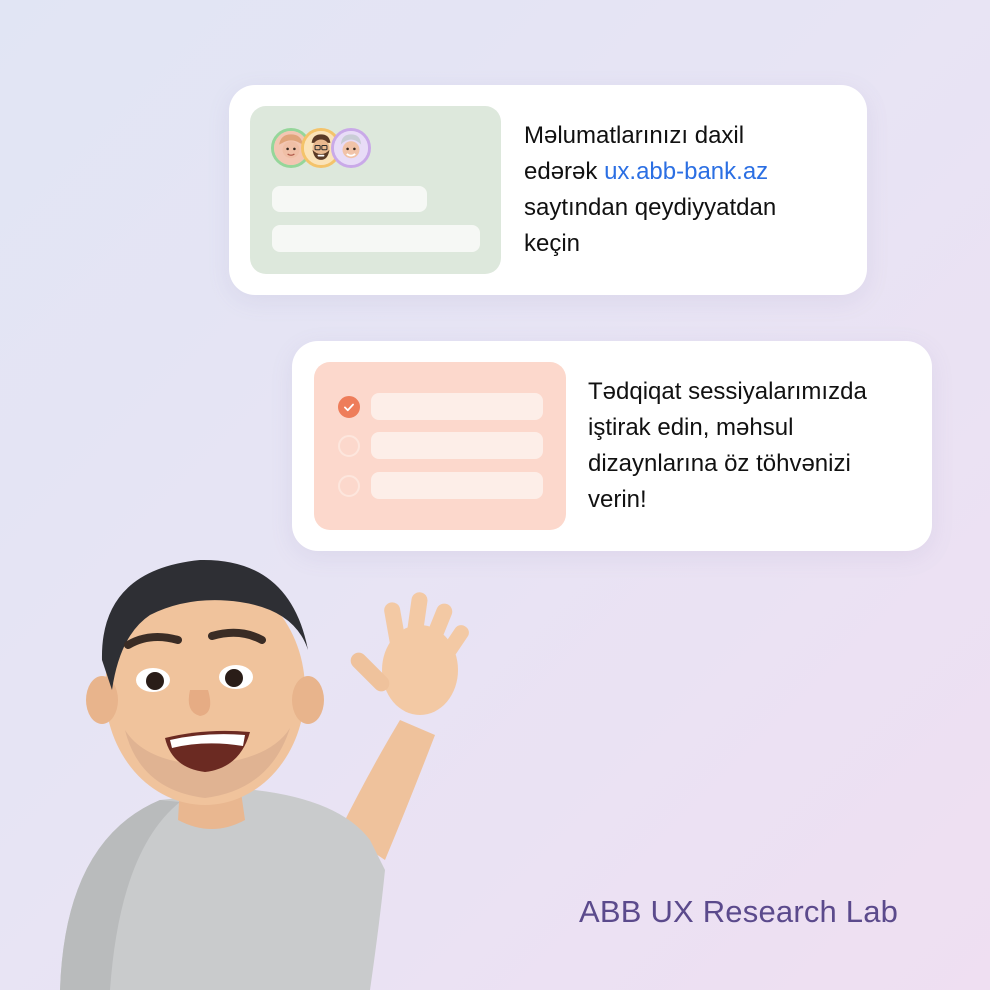  What do you see at coordinates (564, 171) in the screenshot?
I see `registration-text-prefix: edərək` at bounding box center [564, 171].